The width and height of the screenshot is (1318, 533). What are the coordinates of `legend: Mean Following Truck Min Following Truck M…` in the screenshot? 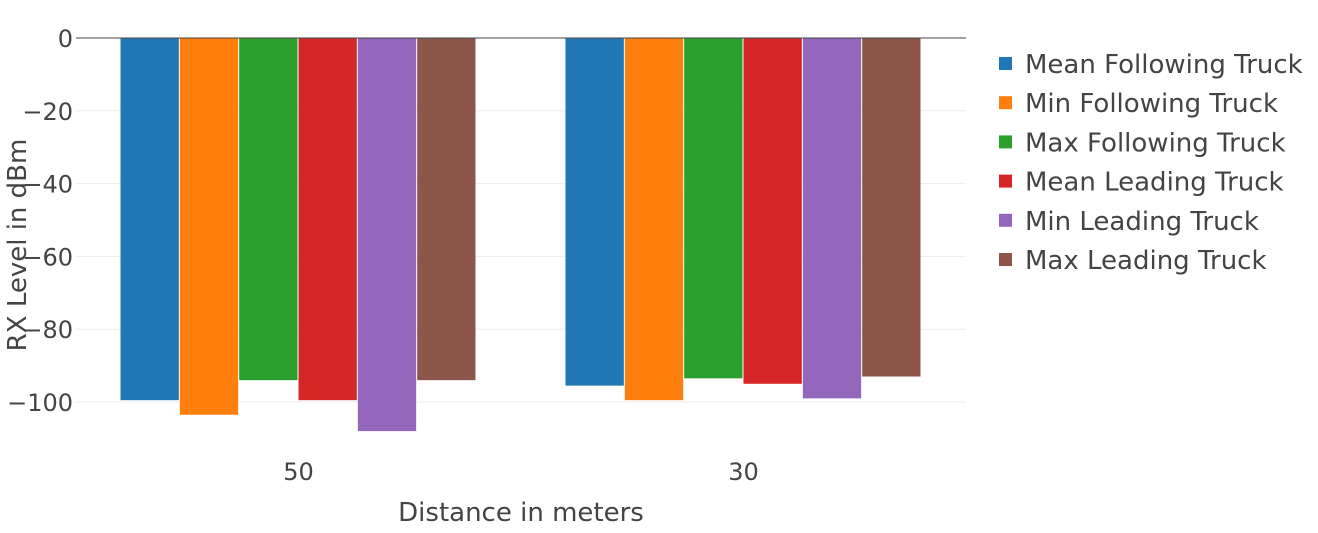 It's located at (1151, 163).